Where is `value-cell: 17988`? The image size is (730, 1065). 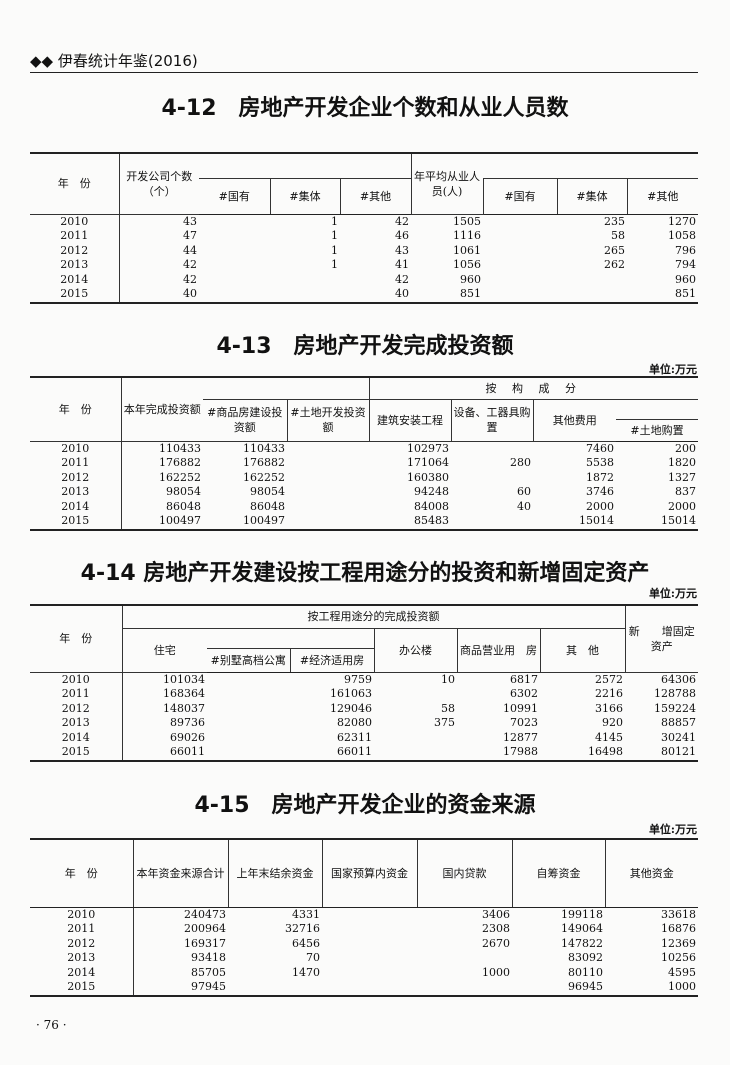
value-cell: 17988 is located at coordinates (520, 752).